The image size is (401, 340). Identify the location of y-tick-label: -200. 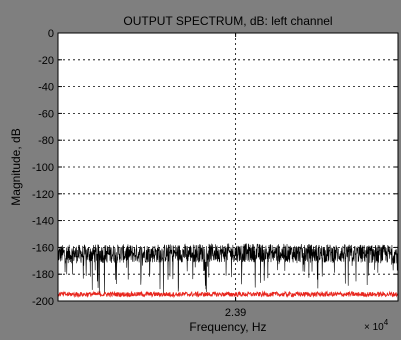
(43, 302).